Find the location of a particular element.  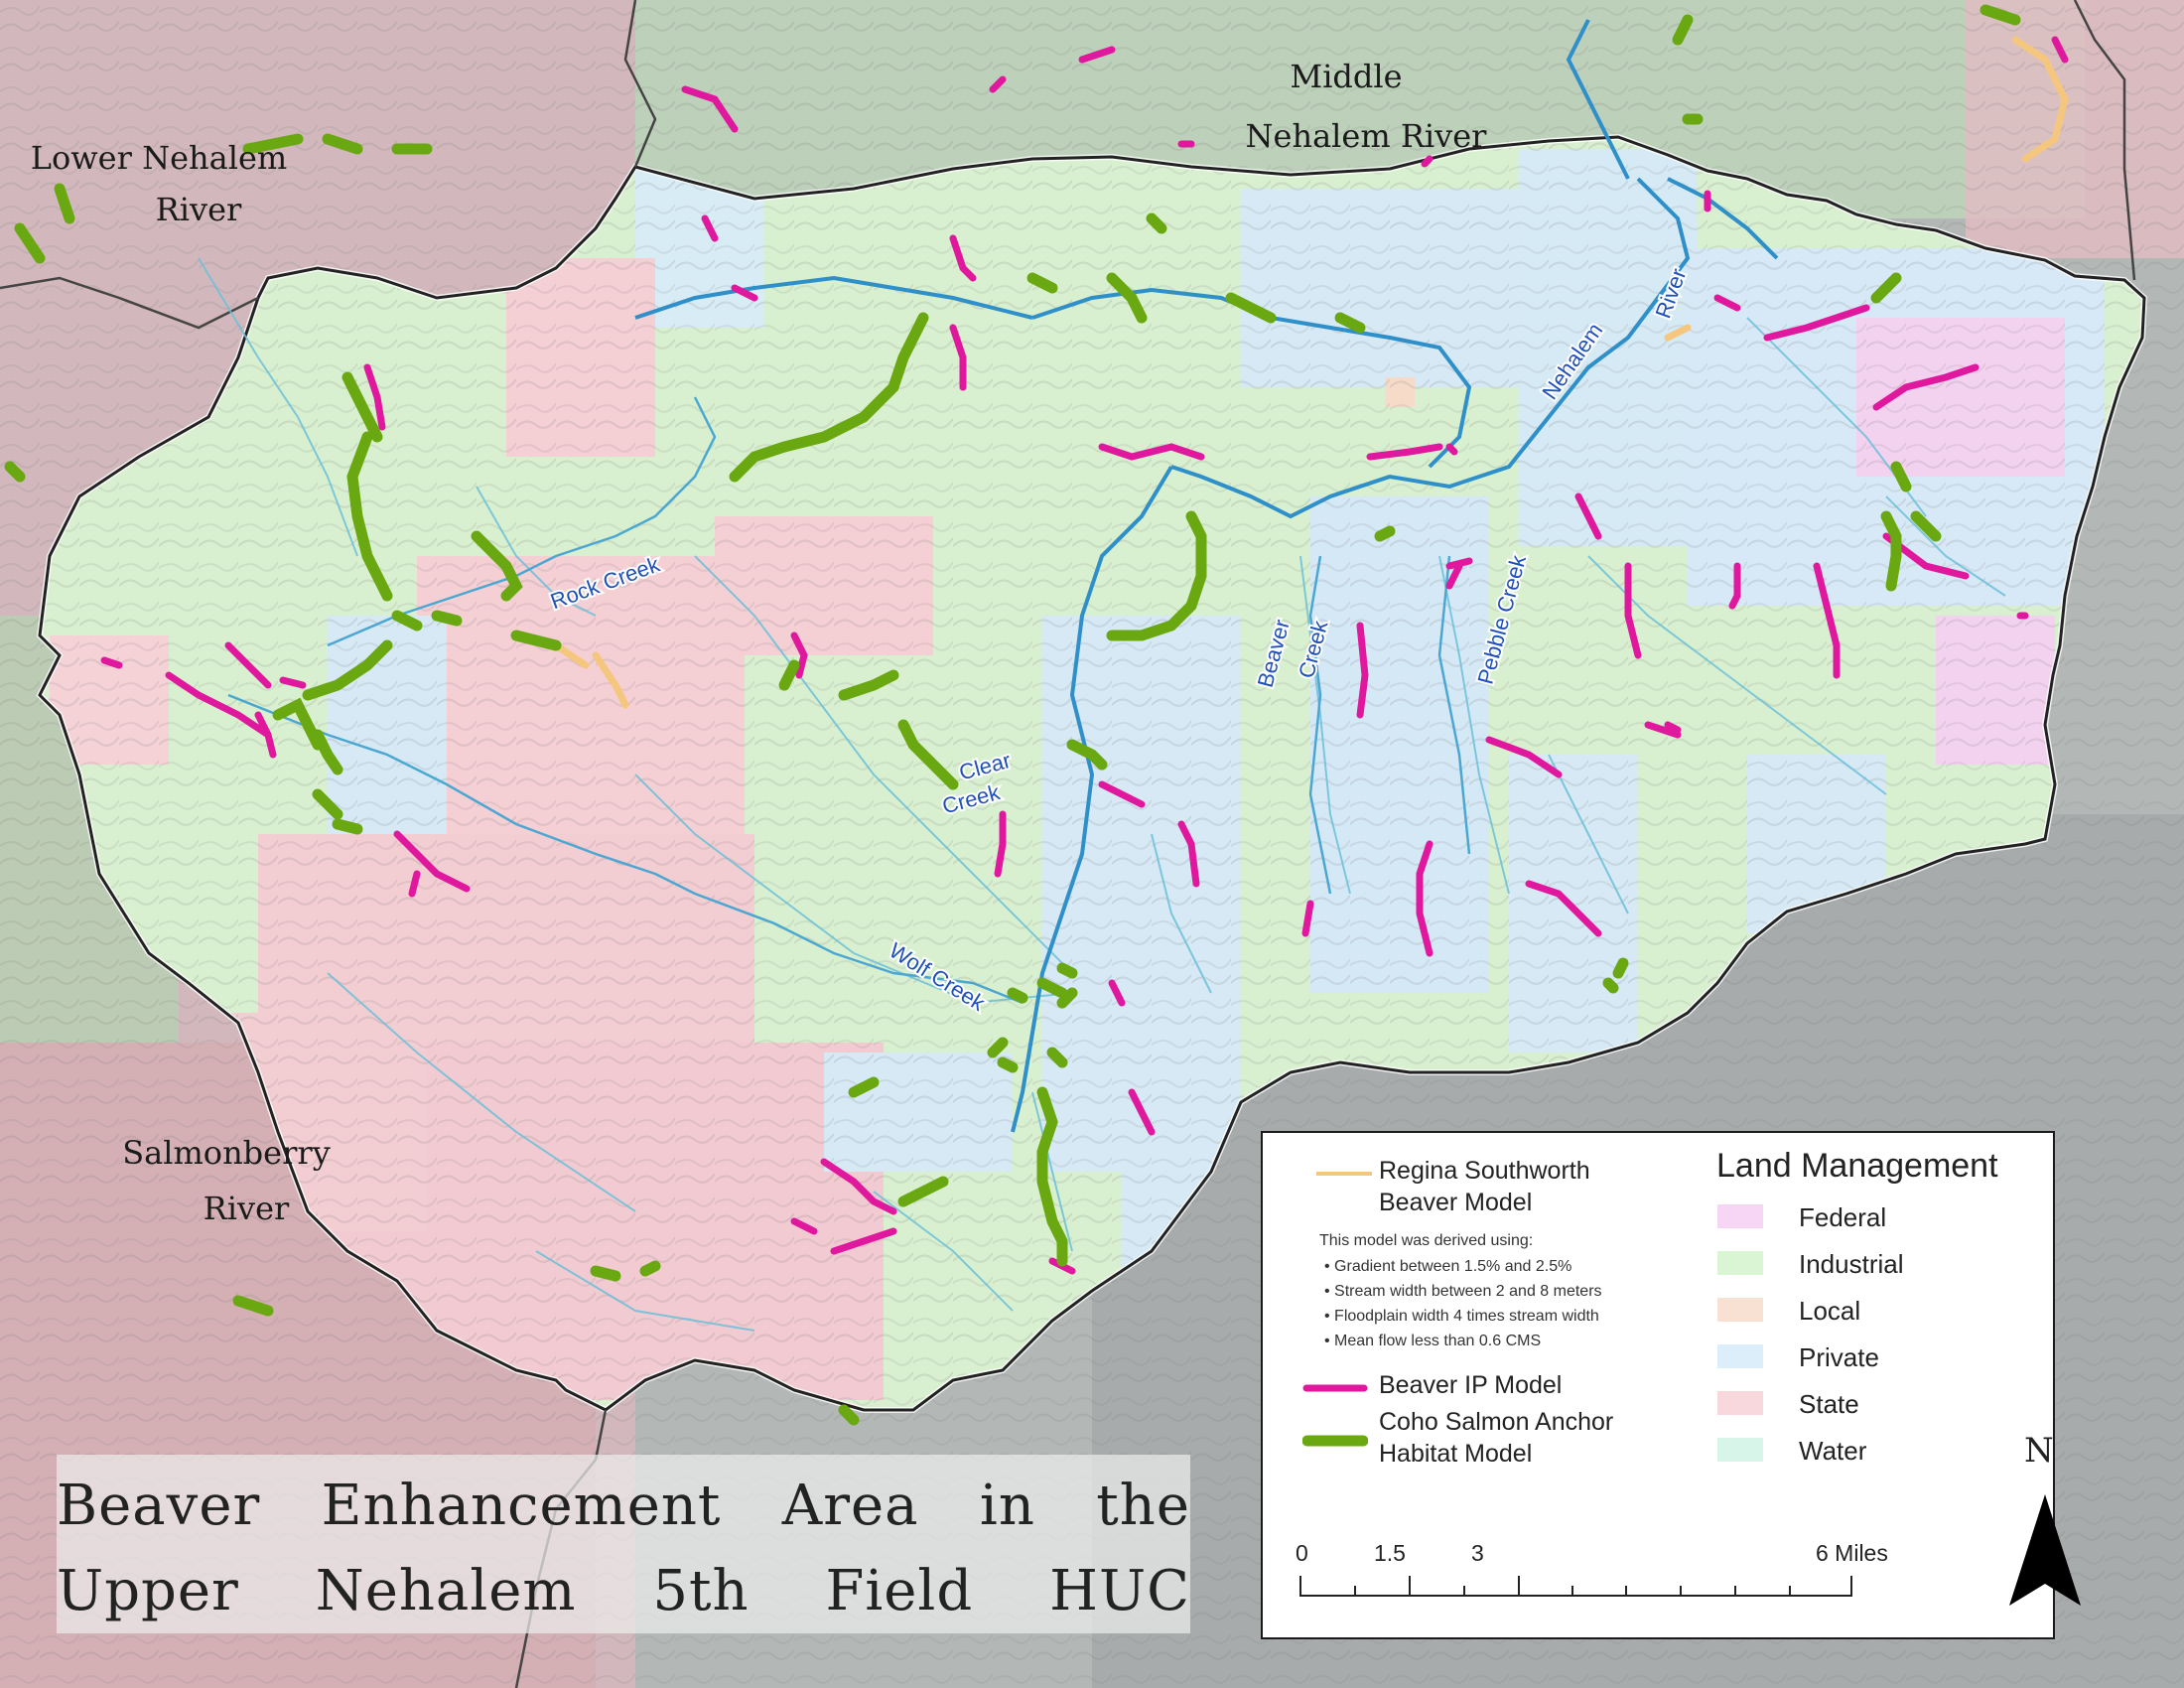

regina-legend-label-2: Beaver Model is located at coordinates (1456, 1202).